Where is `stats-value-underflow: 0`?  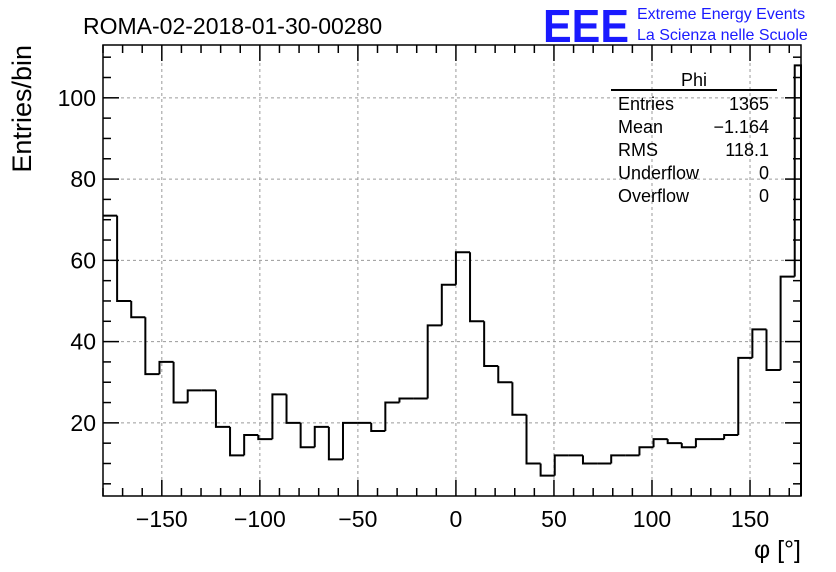
stats-value-underflow: 0 is located at coordinates (764, 173).